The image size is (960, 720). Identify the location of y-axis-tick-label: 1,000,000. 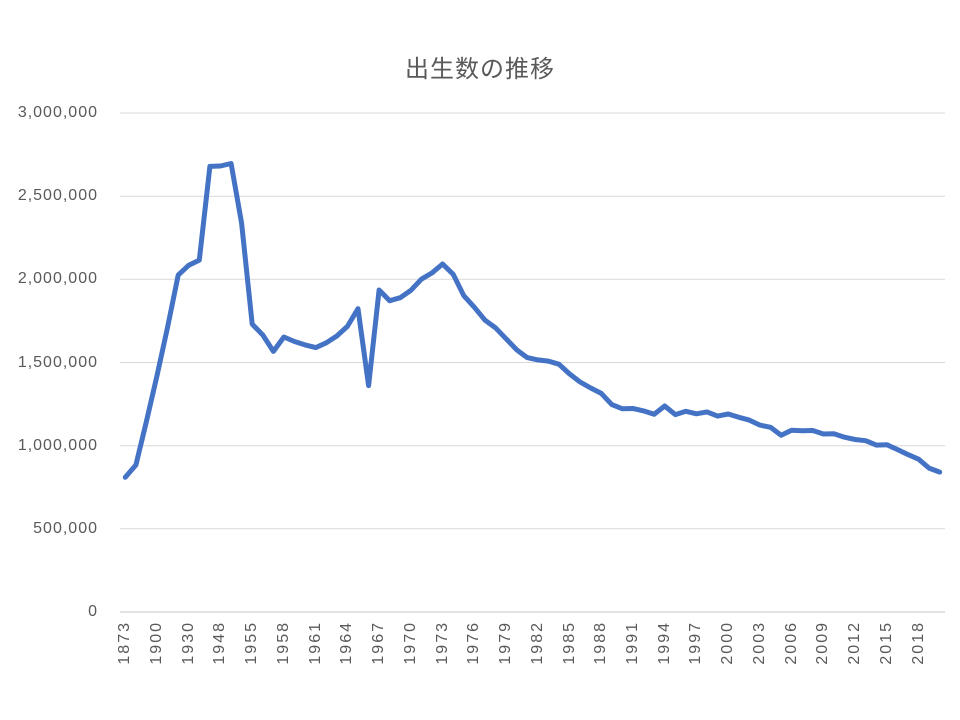
(57, 445).